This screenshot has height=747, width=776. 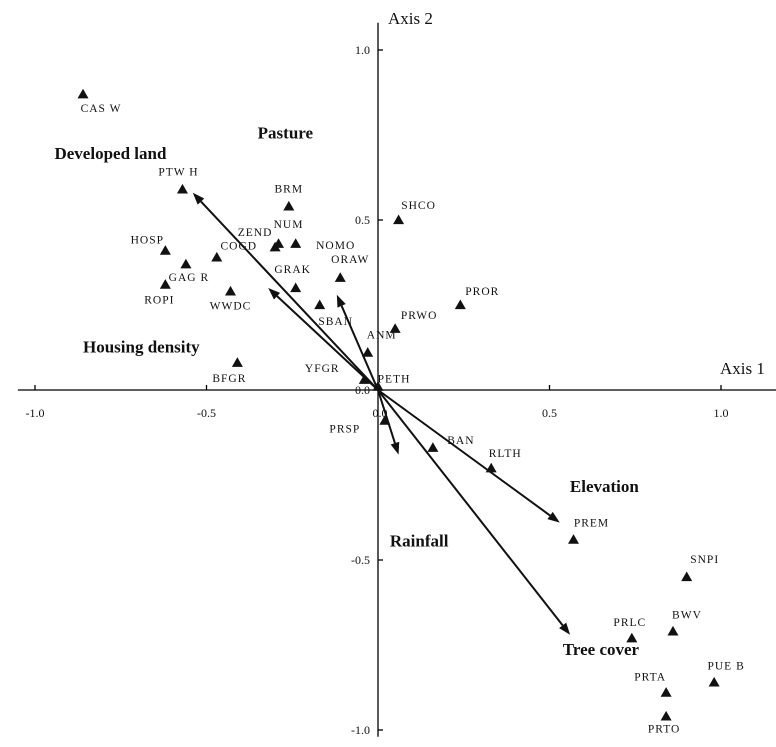 I want to click on point-label-num: NUM, so click(x=289, y=225).